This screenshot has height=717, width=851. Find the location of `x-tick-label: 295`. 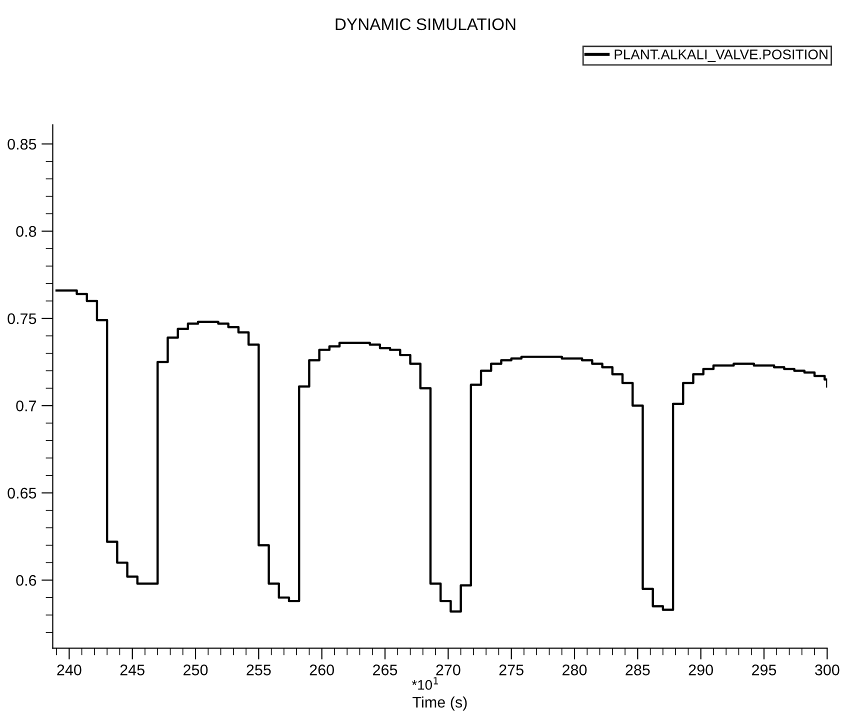

x-tick-label: 295 is located at coordinates (764, 670).